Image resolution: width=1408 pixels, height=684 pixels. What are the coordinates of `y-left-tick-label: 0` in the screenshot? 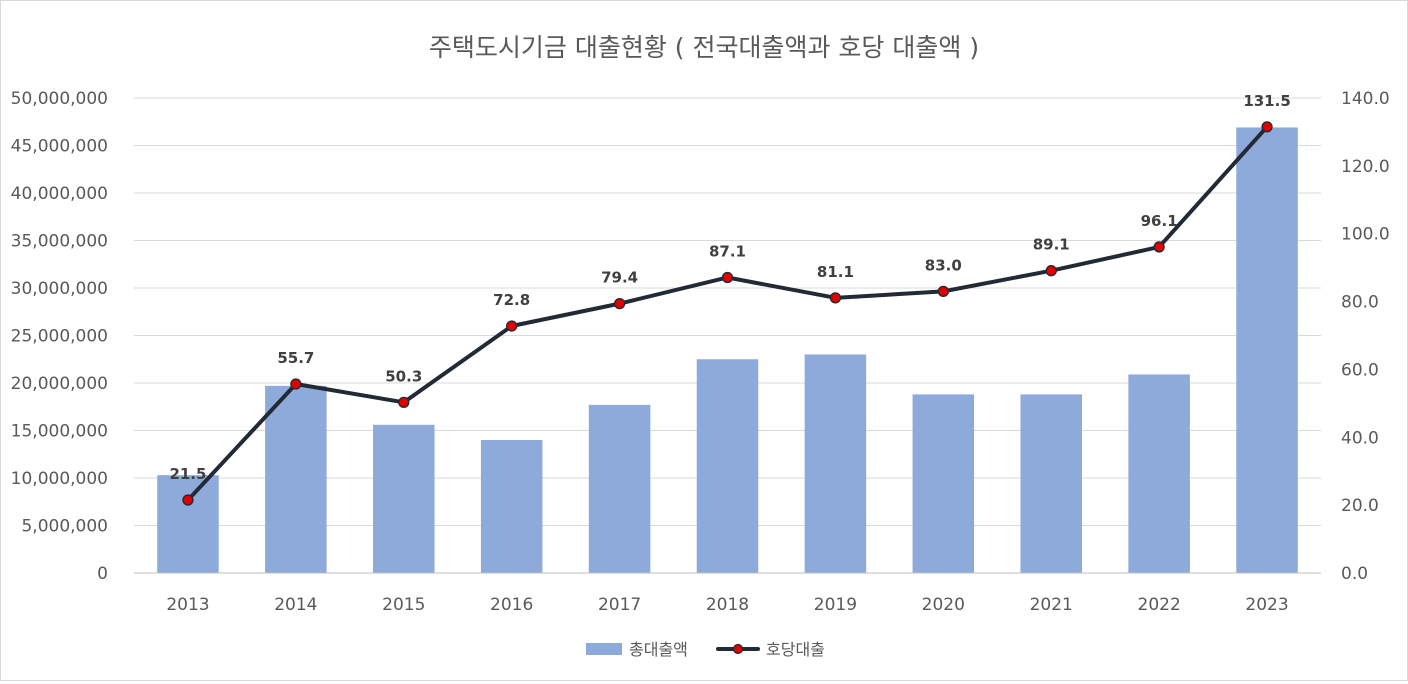 It's located at (102, 574).